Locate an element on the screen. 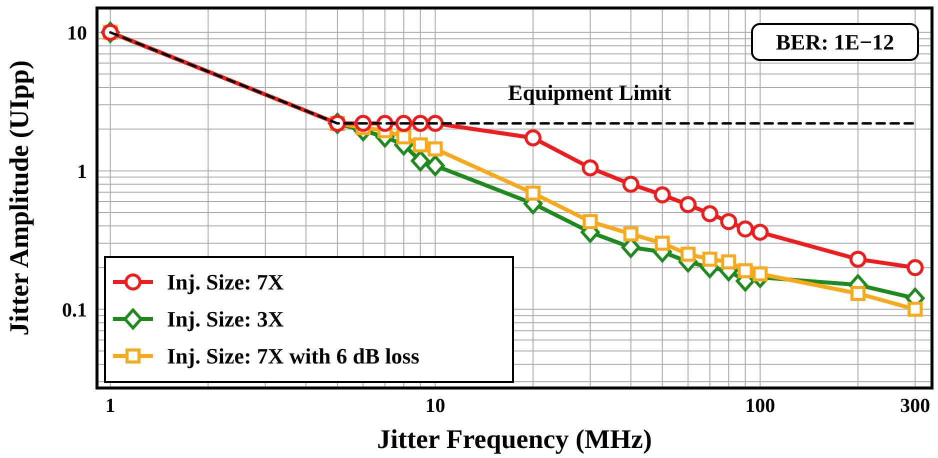 The image size is (938, 458). annotation: BER: 1E−12 is located at coordinates (835, 42).